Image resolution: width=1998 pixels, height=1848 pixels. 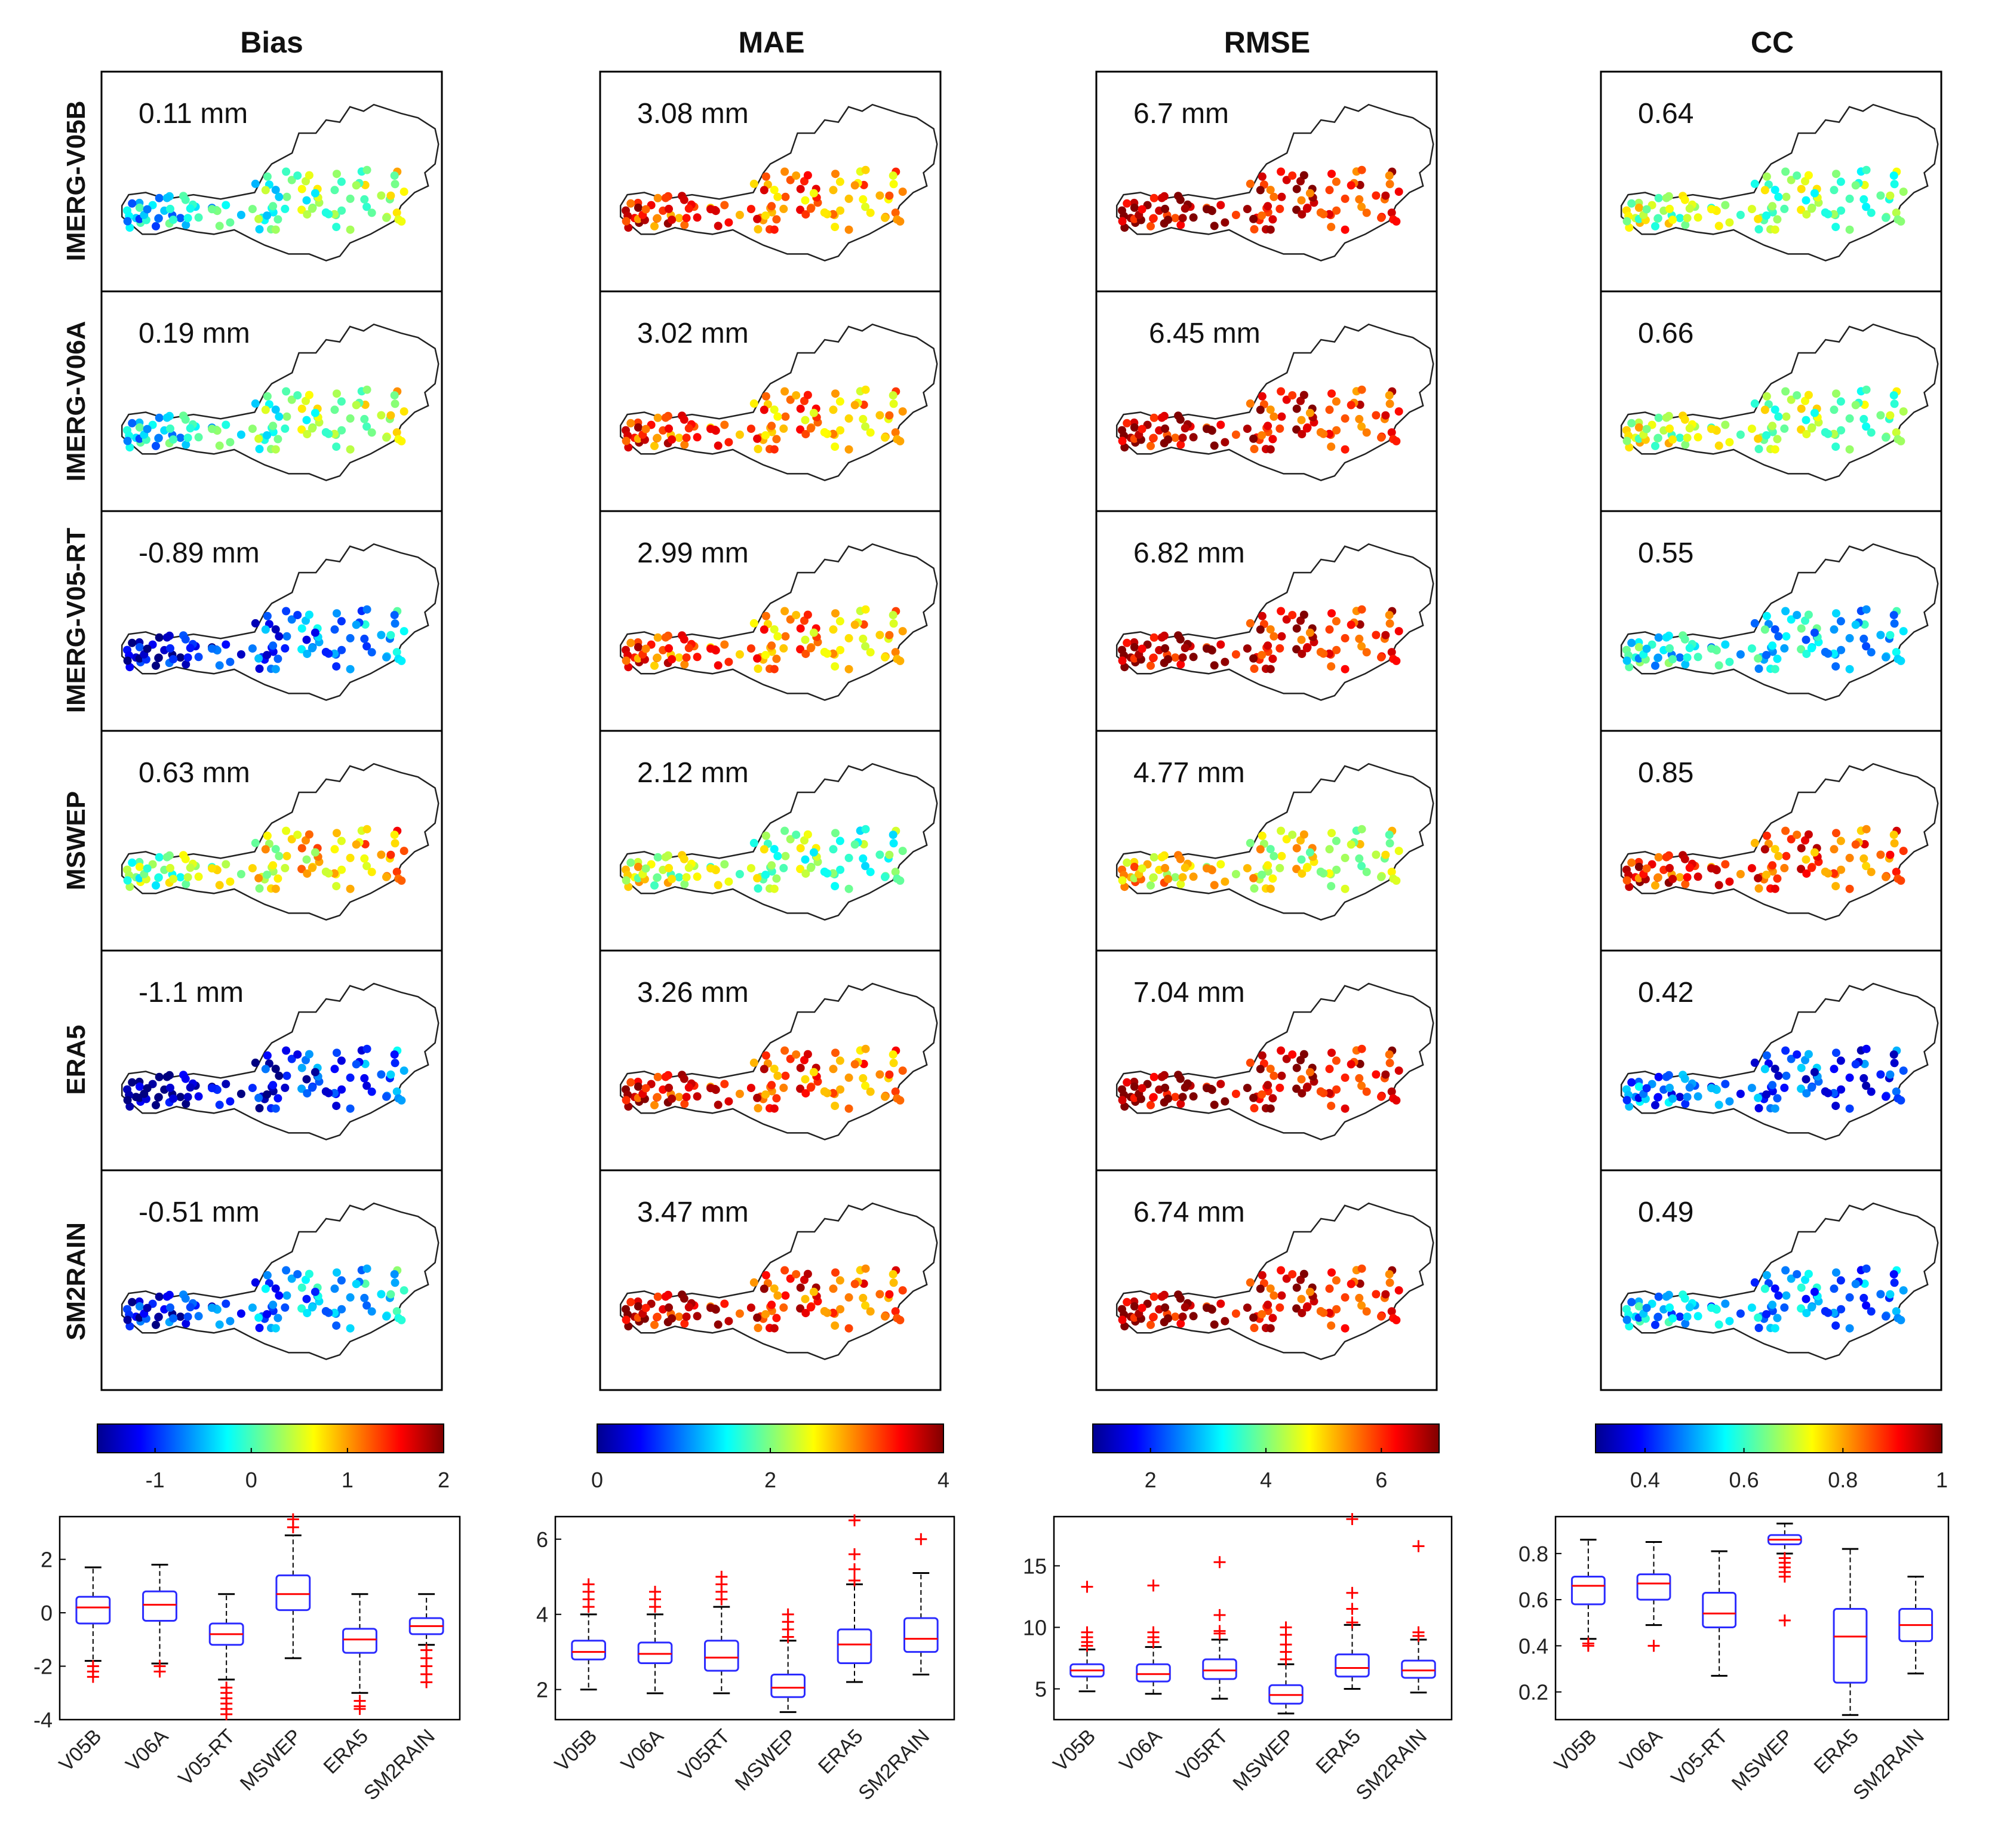 I want to click on colorbar-tick-label: 0.4, so click(x=1645, y=1480).